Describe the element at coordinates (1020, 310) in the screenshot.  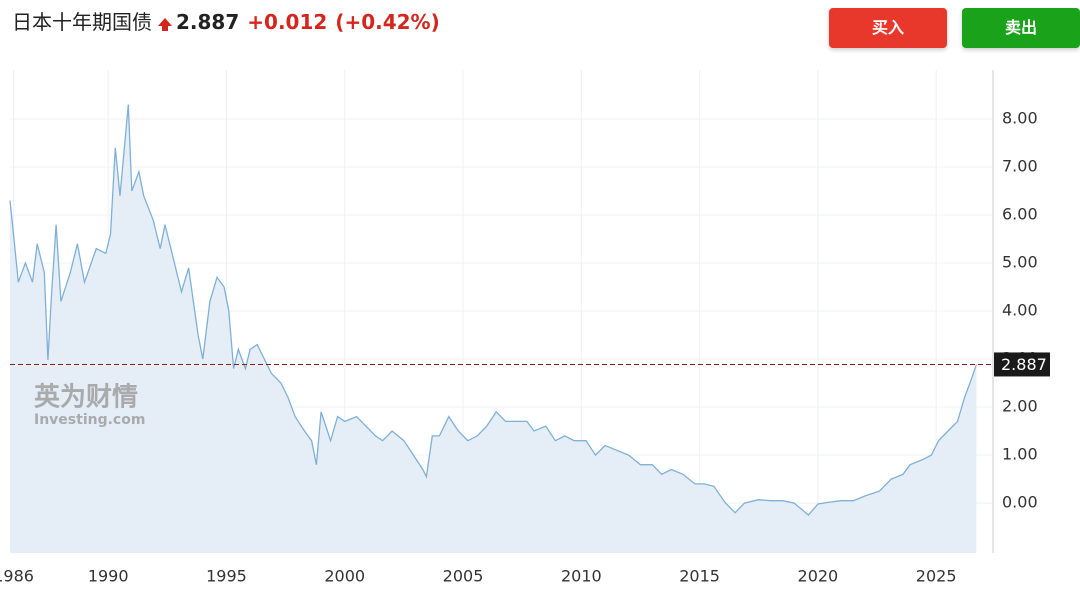
I see `y-tick-label: 4.00` at that location.